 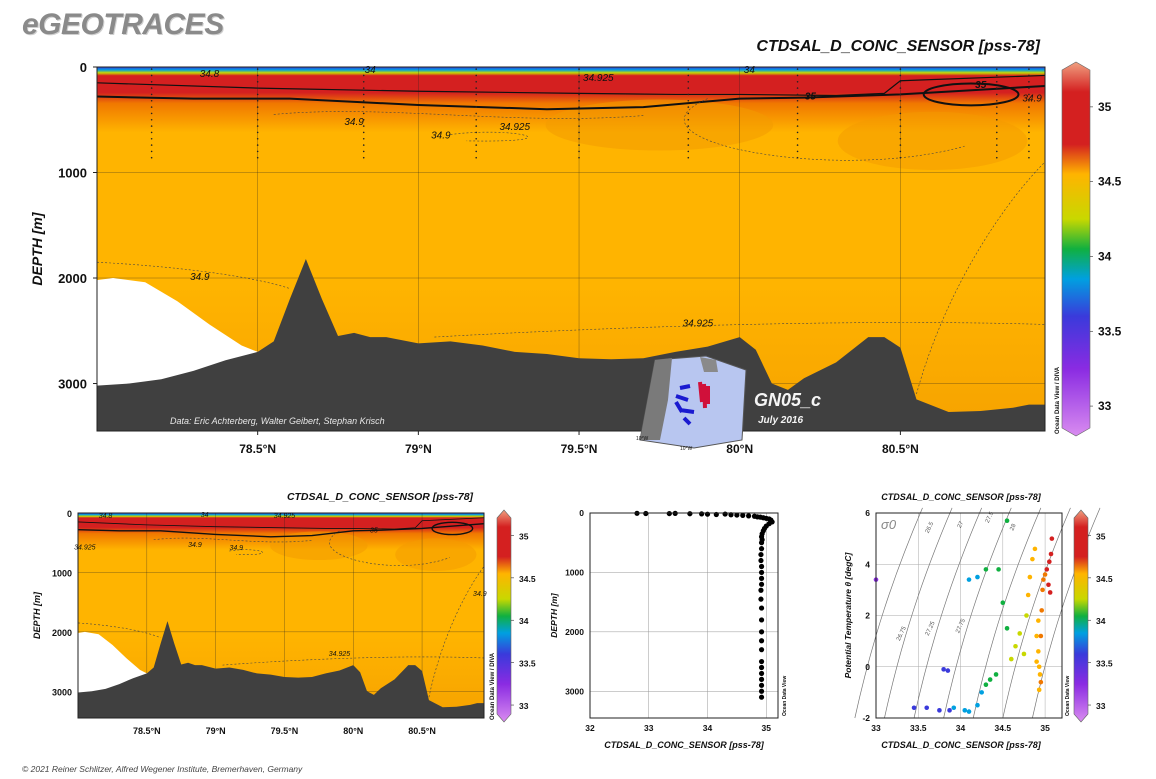 What do you see at coordinates (441, 136) in the screenshot?
I see `contour-label: 34.9` at bounding box center [441, 136].